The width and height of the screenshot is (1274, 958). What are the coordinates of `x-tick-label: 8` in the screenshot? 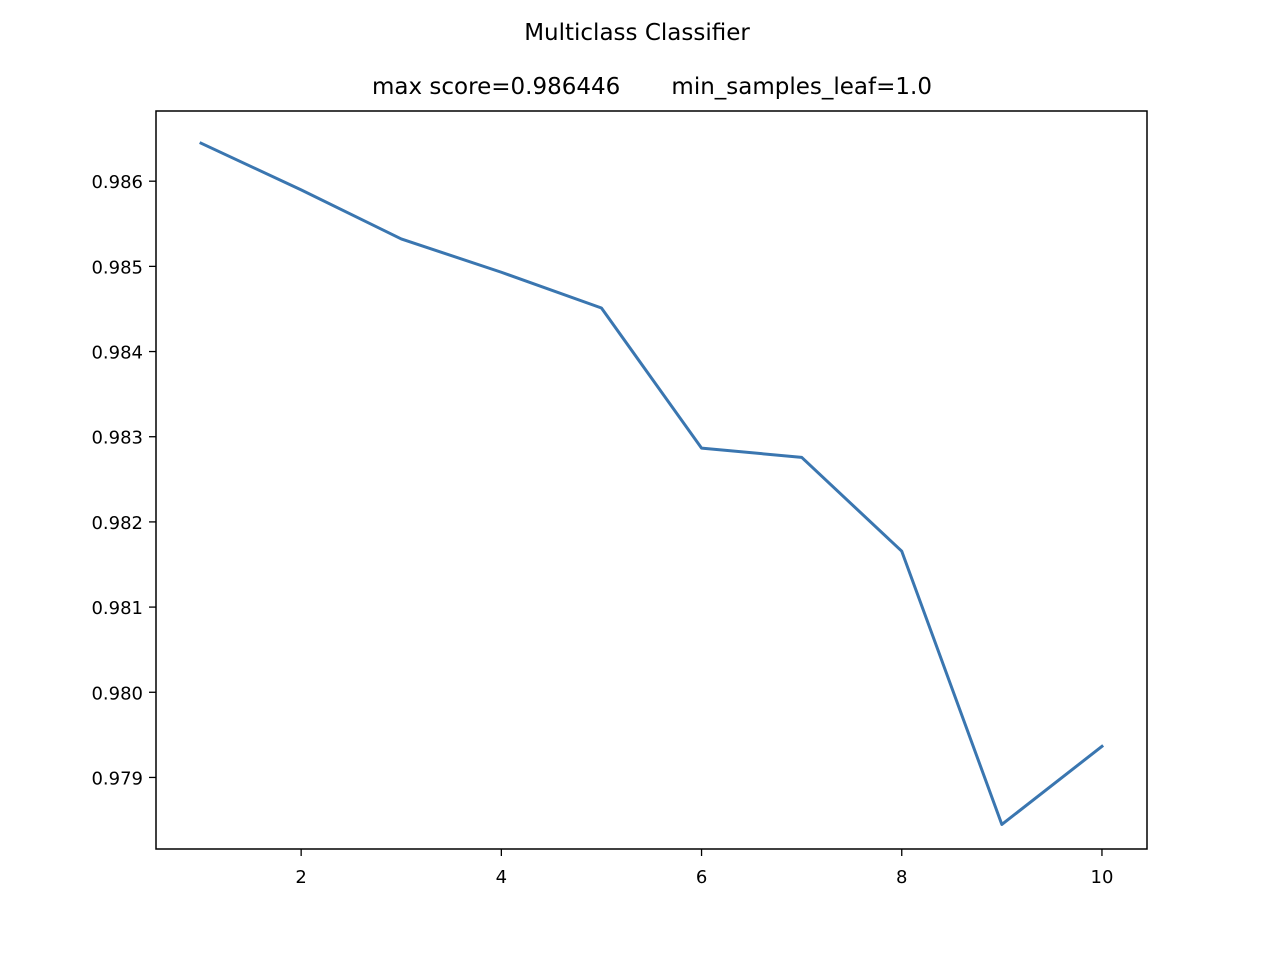 It's located at (901, 877).